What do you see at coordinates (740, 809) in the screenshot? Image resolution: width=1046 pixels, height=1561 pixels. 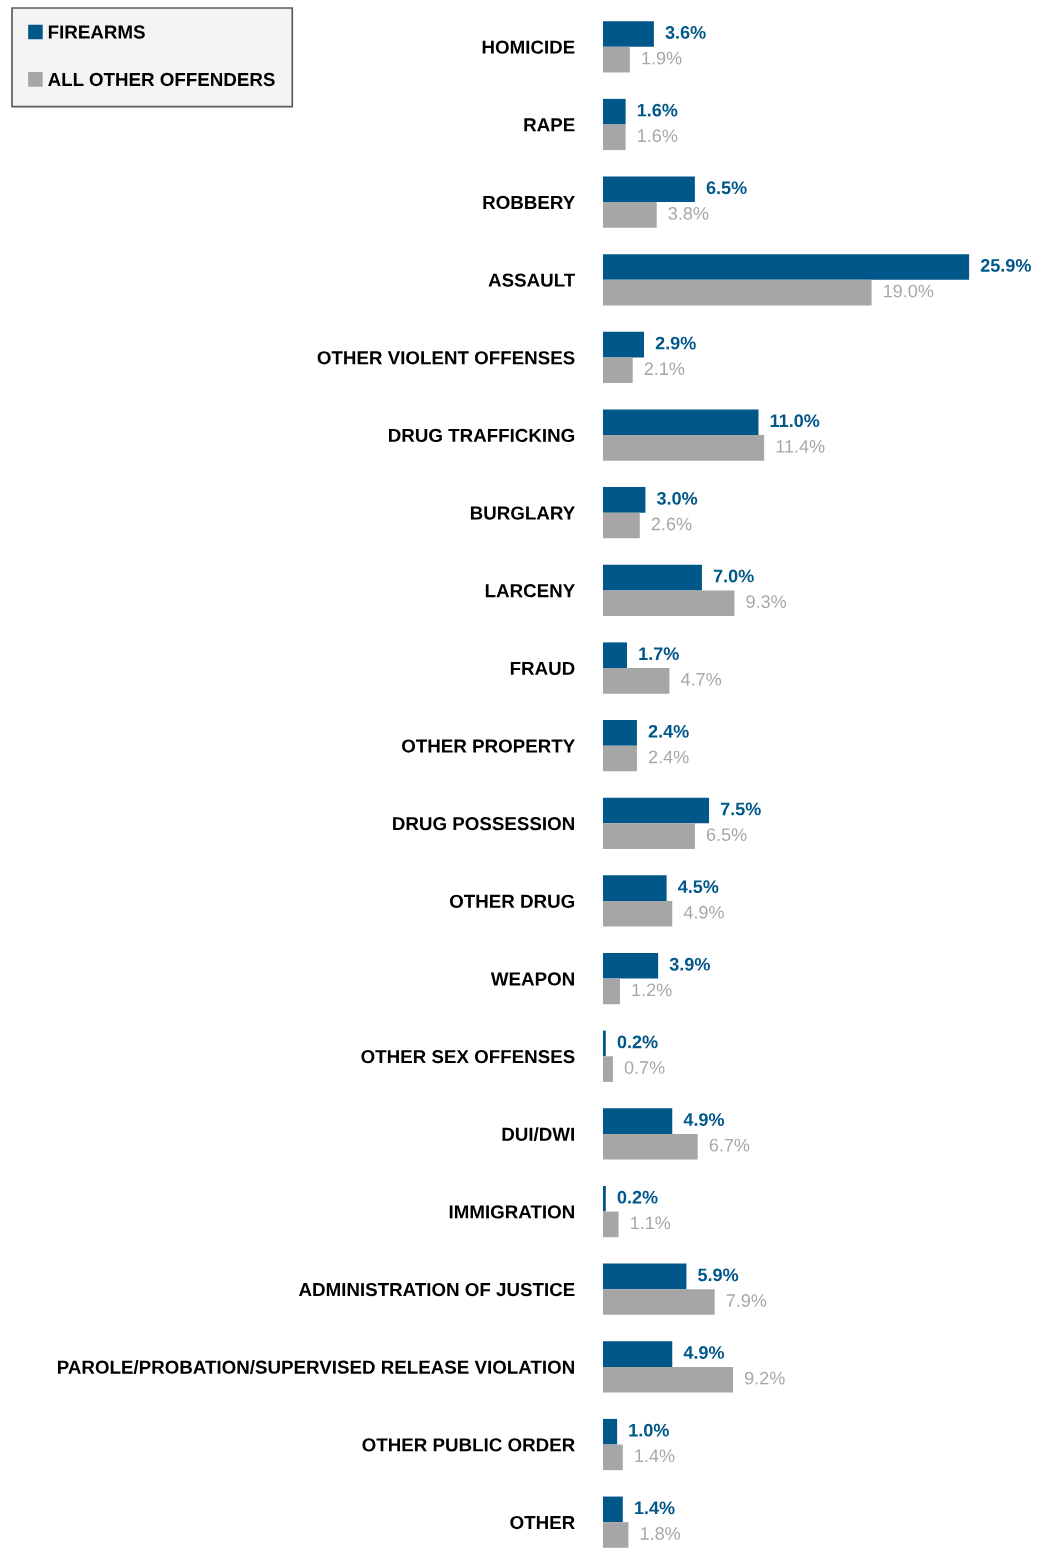 I see `data-label: 7.5%` at bounding box center [740, 809].